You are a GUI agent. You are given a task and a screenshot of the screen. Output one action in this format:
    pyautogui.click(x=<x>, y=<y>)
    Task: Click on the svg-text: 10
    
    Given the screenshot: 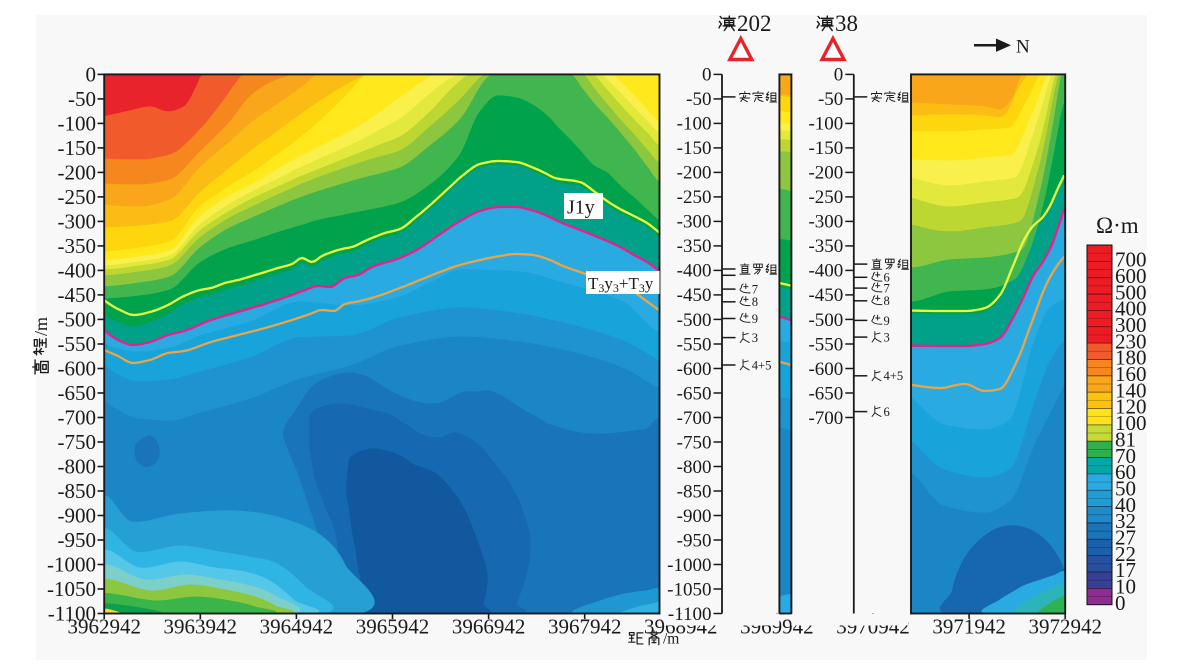 What is the action you would take?
    pyautogui.click(x=1125, y=587)
    